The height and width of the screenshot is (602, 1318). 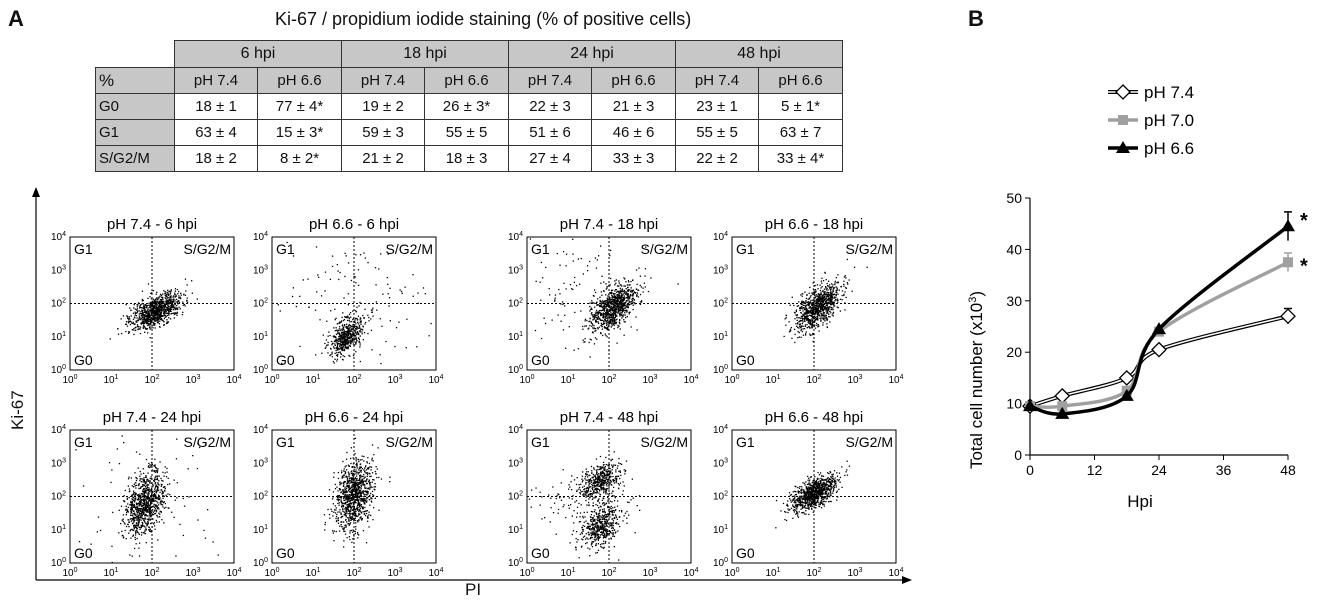 What do you see at coordinates (58, 530) in the screenshot?
I see `y-tick-label: 10¹` at bounding box center [58, 530].